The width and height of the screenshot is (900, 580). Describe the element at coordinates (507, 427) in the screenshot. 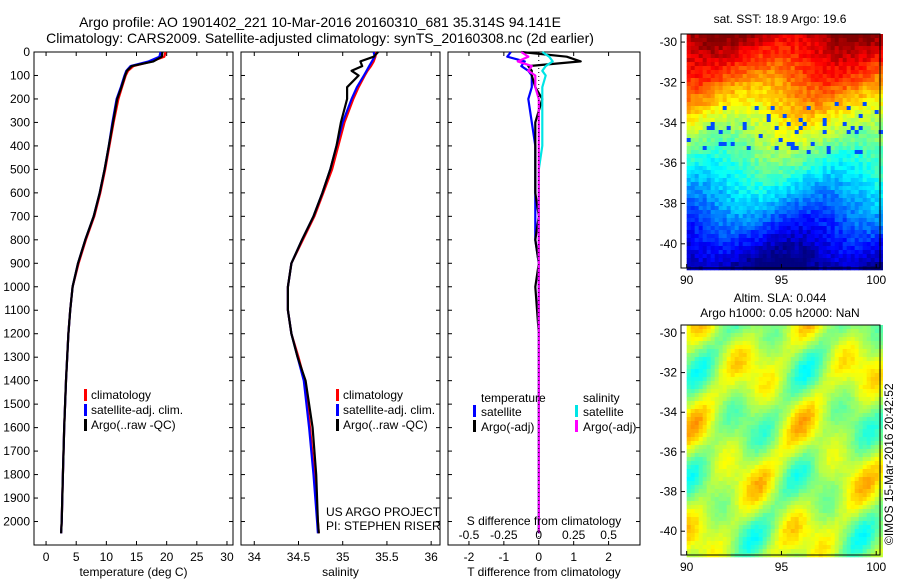

I see `legend-temperature-label: Argo(-adj)` at that location.